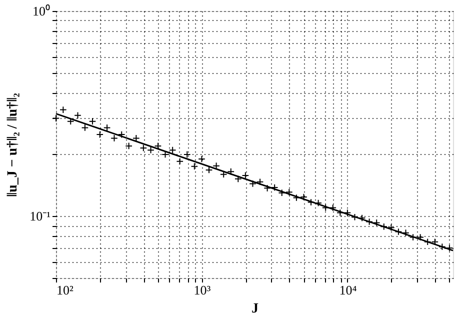 The height and width of the screenshot is (320, 460). I want to click on x-tick-label: 10², so click(65, 290).